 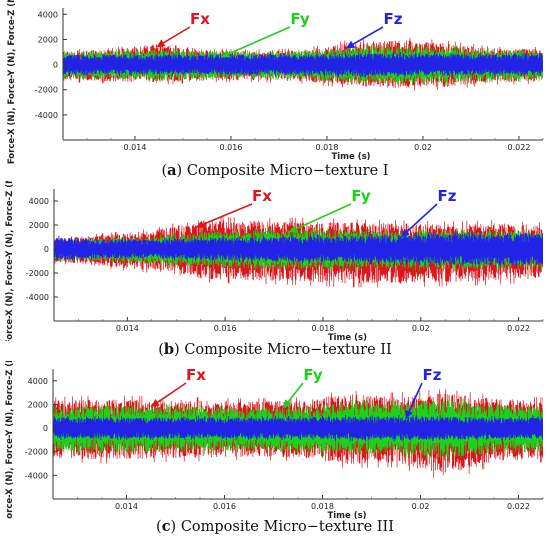 I want to click on caption-text: Composite Micro−texture III, so click(x=287, y=527).